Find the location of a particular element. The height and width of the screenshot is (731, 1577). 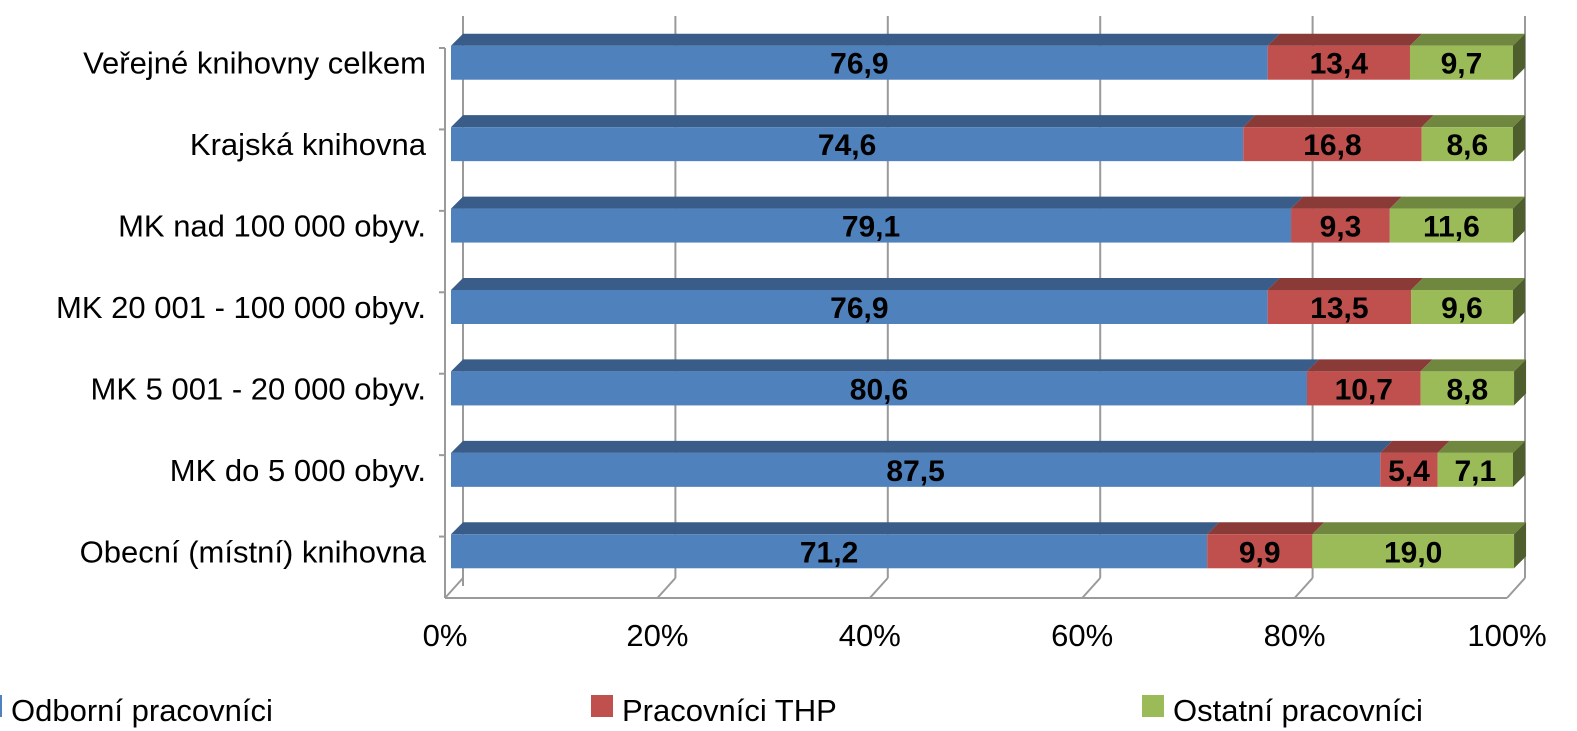

data-label: 8,8 is located at coordinates (1467, 389).